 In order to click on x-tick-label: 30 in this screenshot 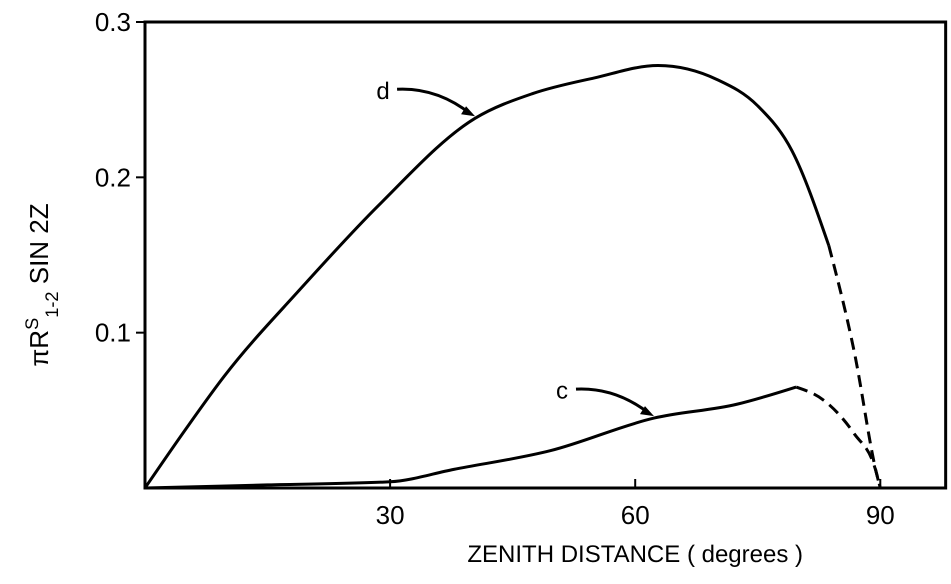, I will do `click(390, 515)`.